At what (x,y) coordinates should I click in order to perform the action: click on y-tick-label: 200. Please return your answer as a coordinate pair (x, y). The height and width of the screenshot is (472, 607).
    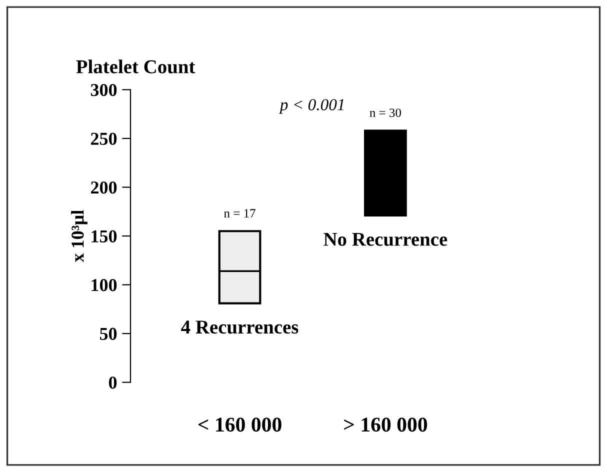
    Looking at the image, I should click on (103, 187).